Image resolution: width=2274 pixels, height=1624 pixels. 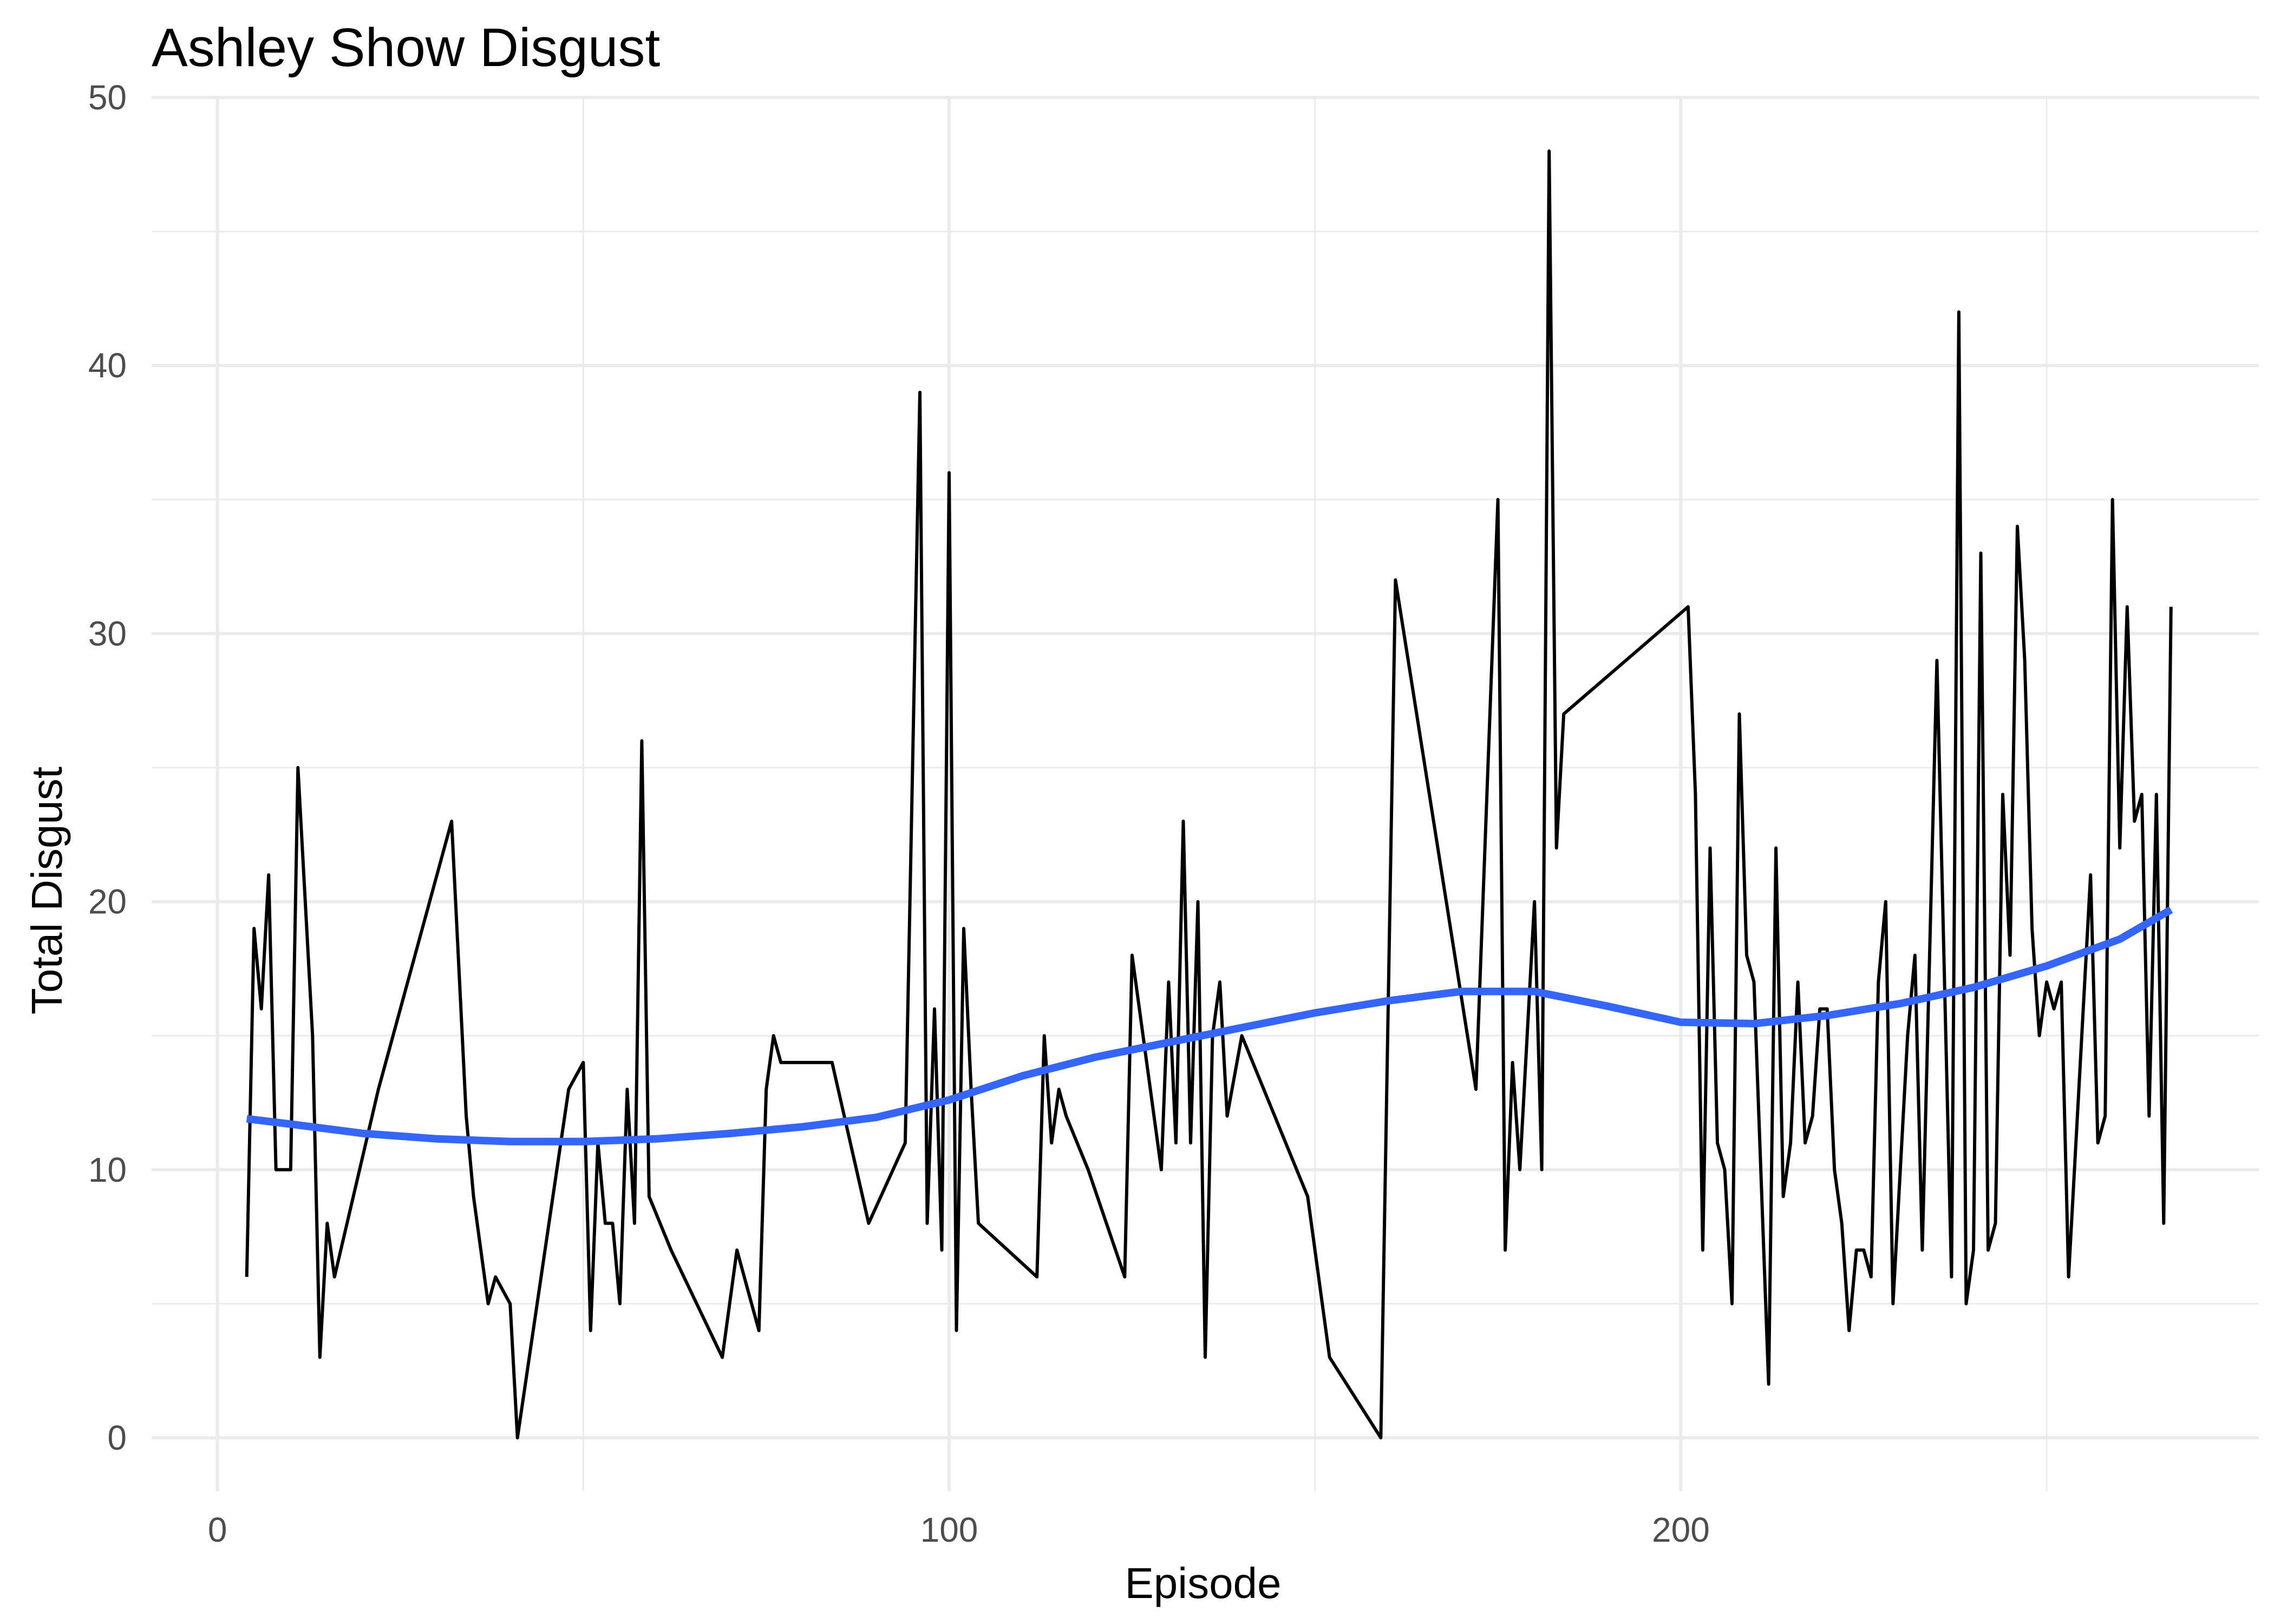 I want to click on y-tick-label: 20, so click(x=108, y=902).